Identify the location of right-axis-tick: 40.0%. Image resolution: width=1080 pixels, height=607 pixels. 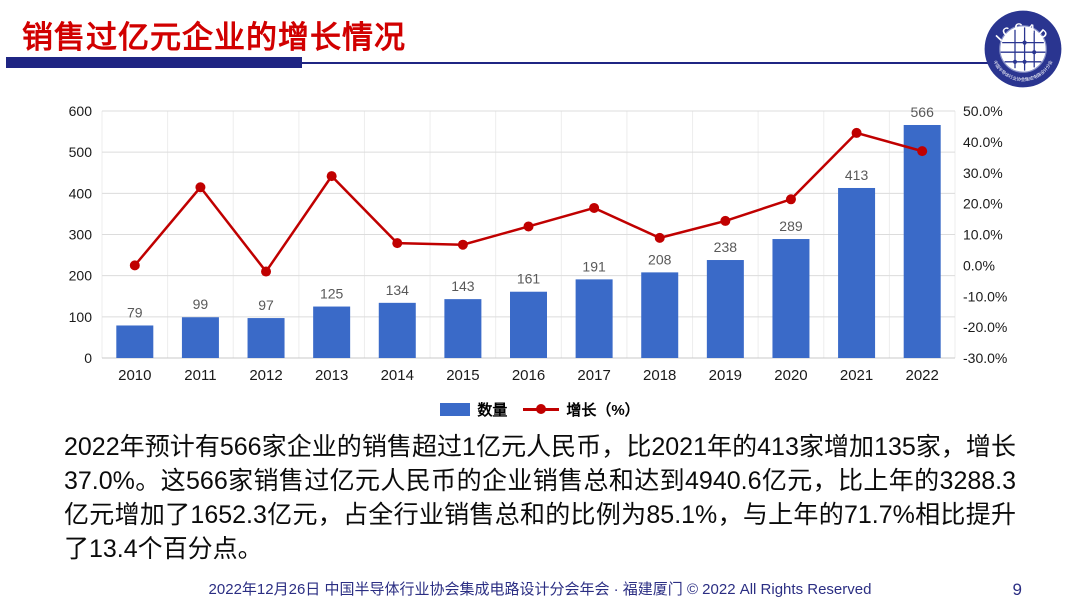
(983, 142).